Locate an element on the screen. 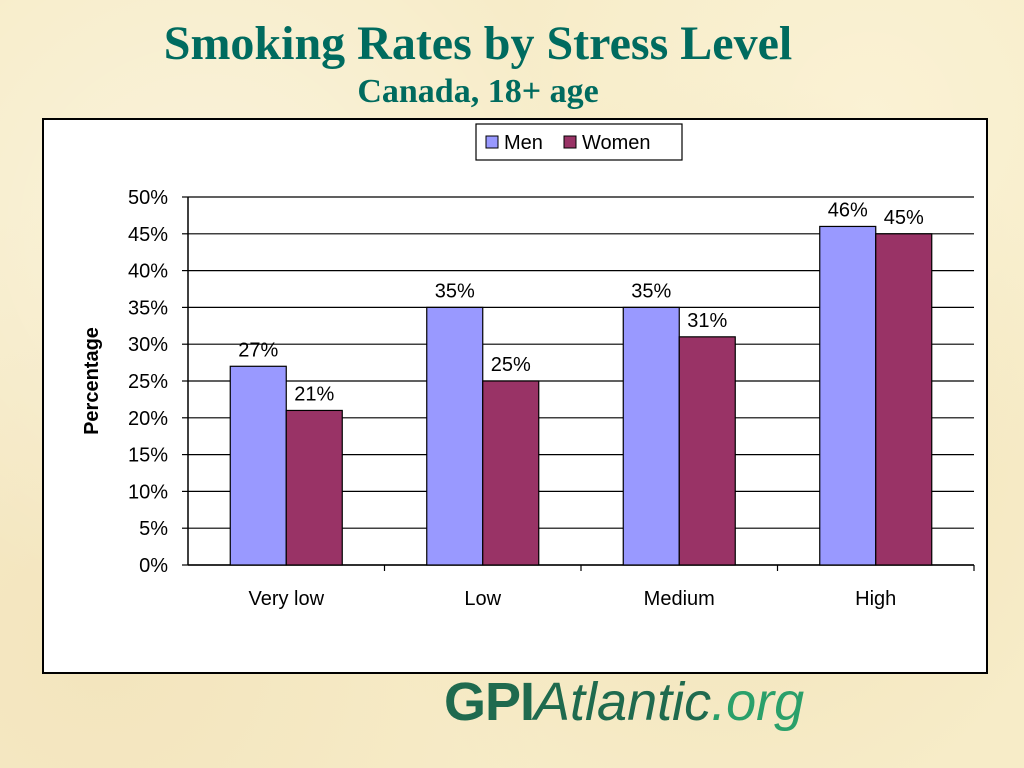 This screenshot has height=768, width=1024. x-tick-label: High is located at coordinates (875, 599).